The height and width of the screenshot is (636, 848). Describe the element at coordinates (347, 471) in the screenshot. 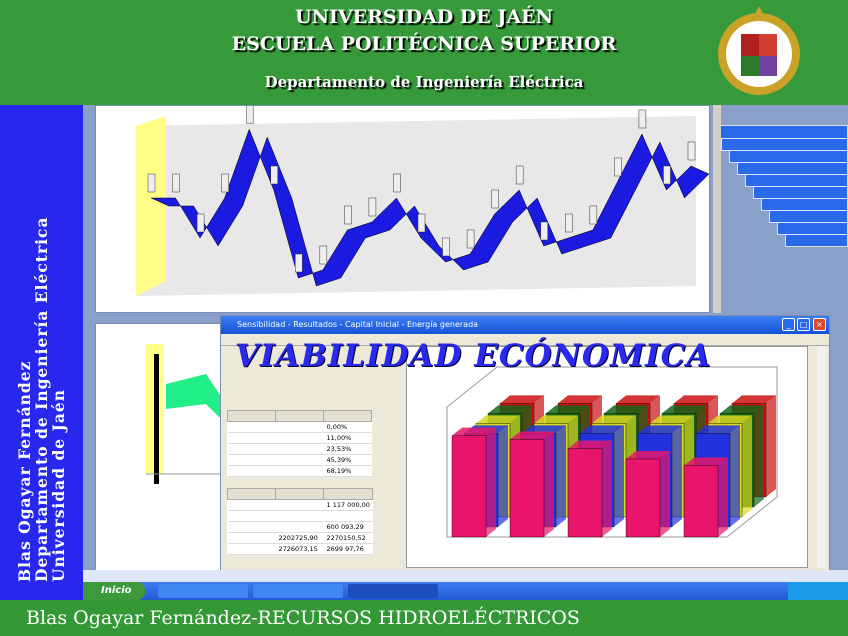

I see `table-cell: 68,19%` at that location.